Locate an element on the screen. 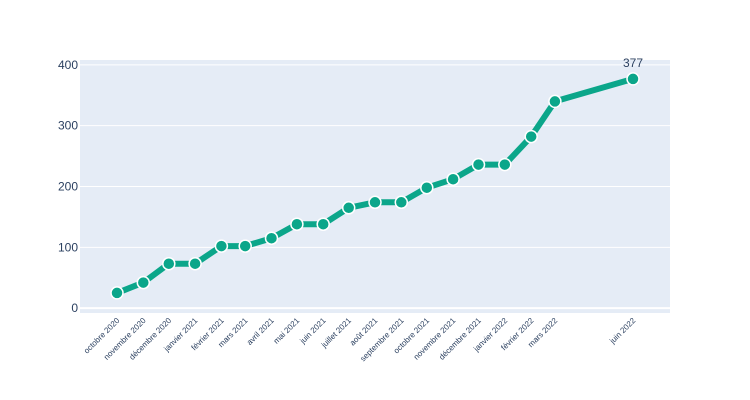 The image size is (750, 400). x-tick-label: mai 2021 is located at coordinates (287, 331).